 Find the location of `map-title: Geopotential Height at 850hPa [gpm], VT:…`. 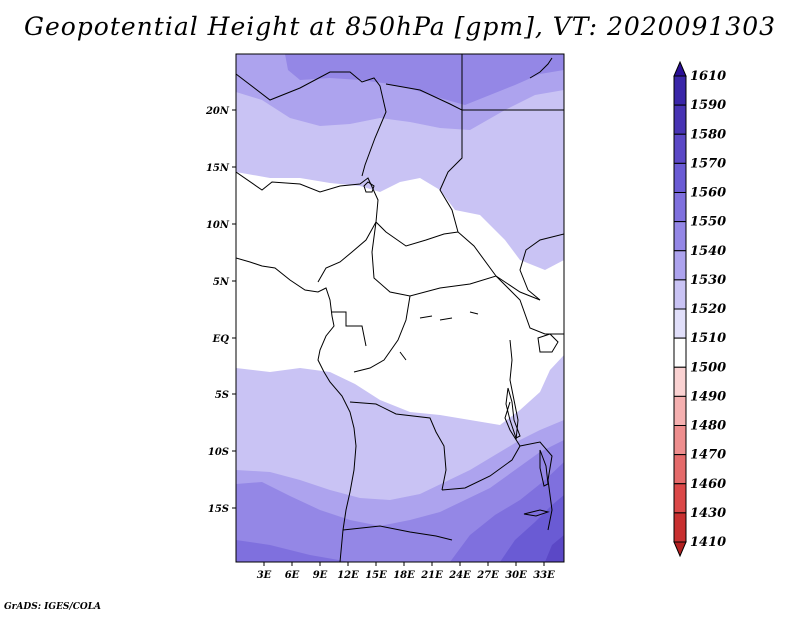

map-title: Geopotential Height at 850hPa [gpm], VT:… is located at coordinates (400, 26).